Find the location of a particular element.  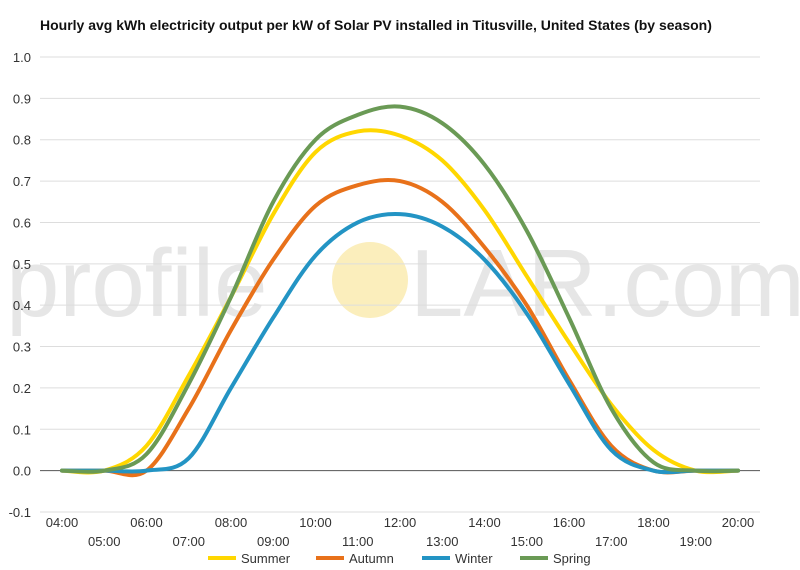

x-tick-label: 11:00 is located at coordinates (358, 541).